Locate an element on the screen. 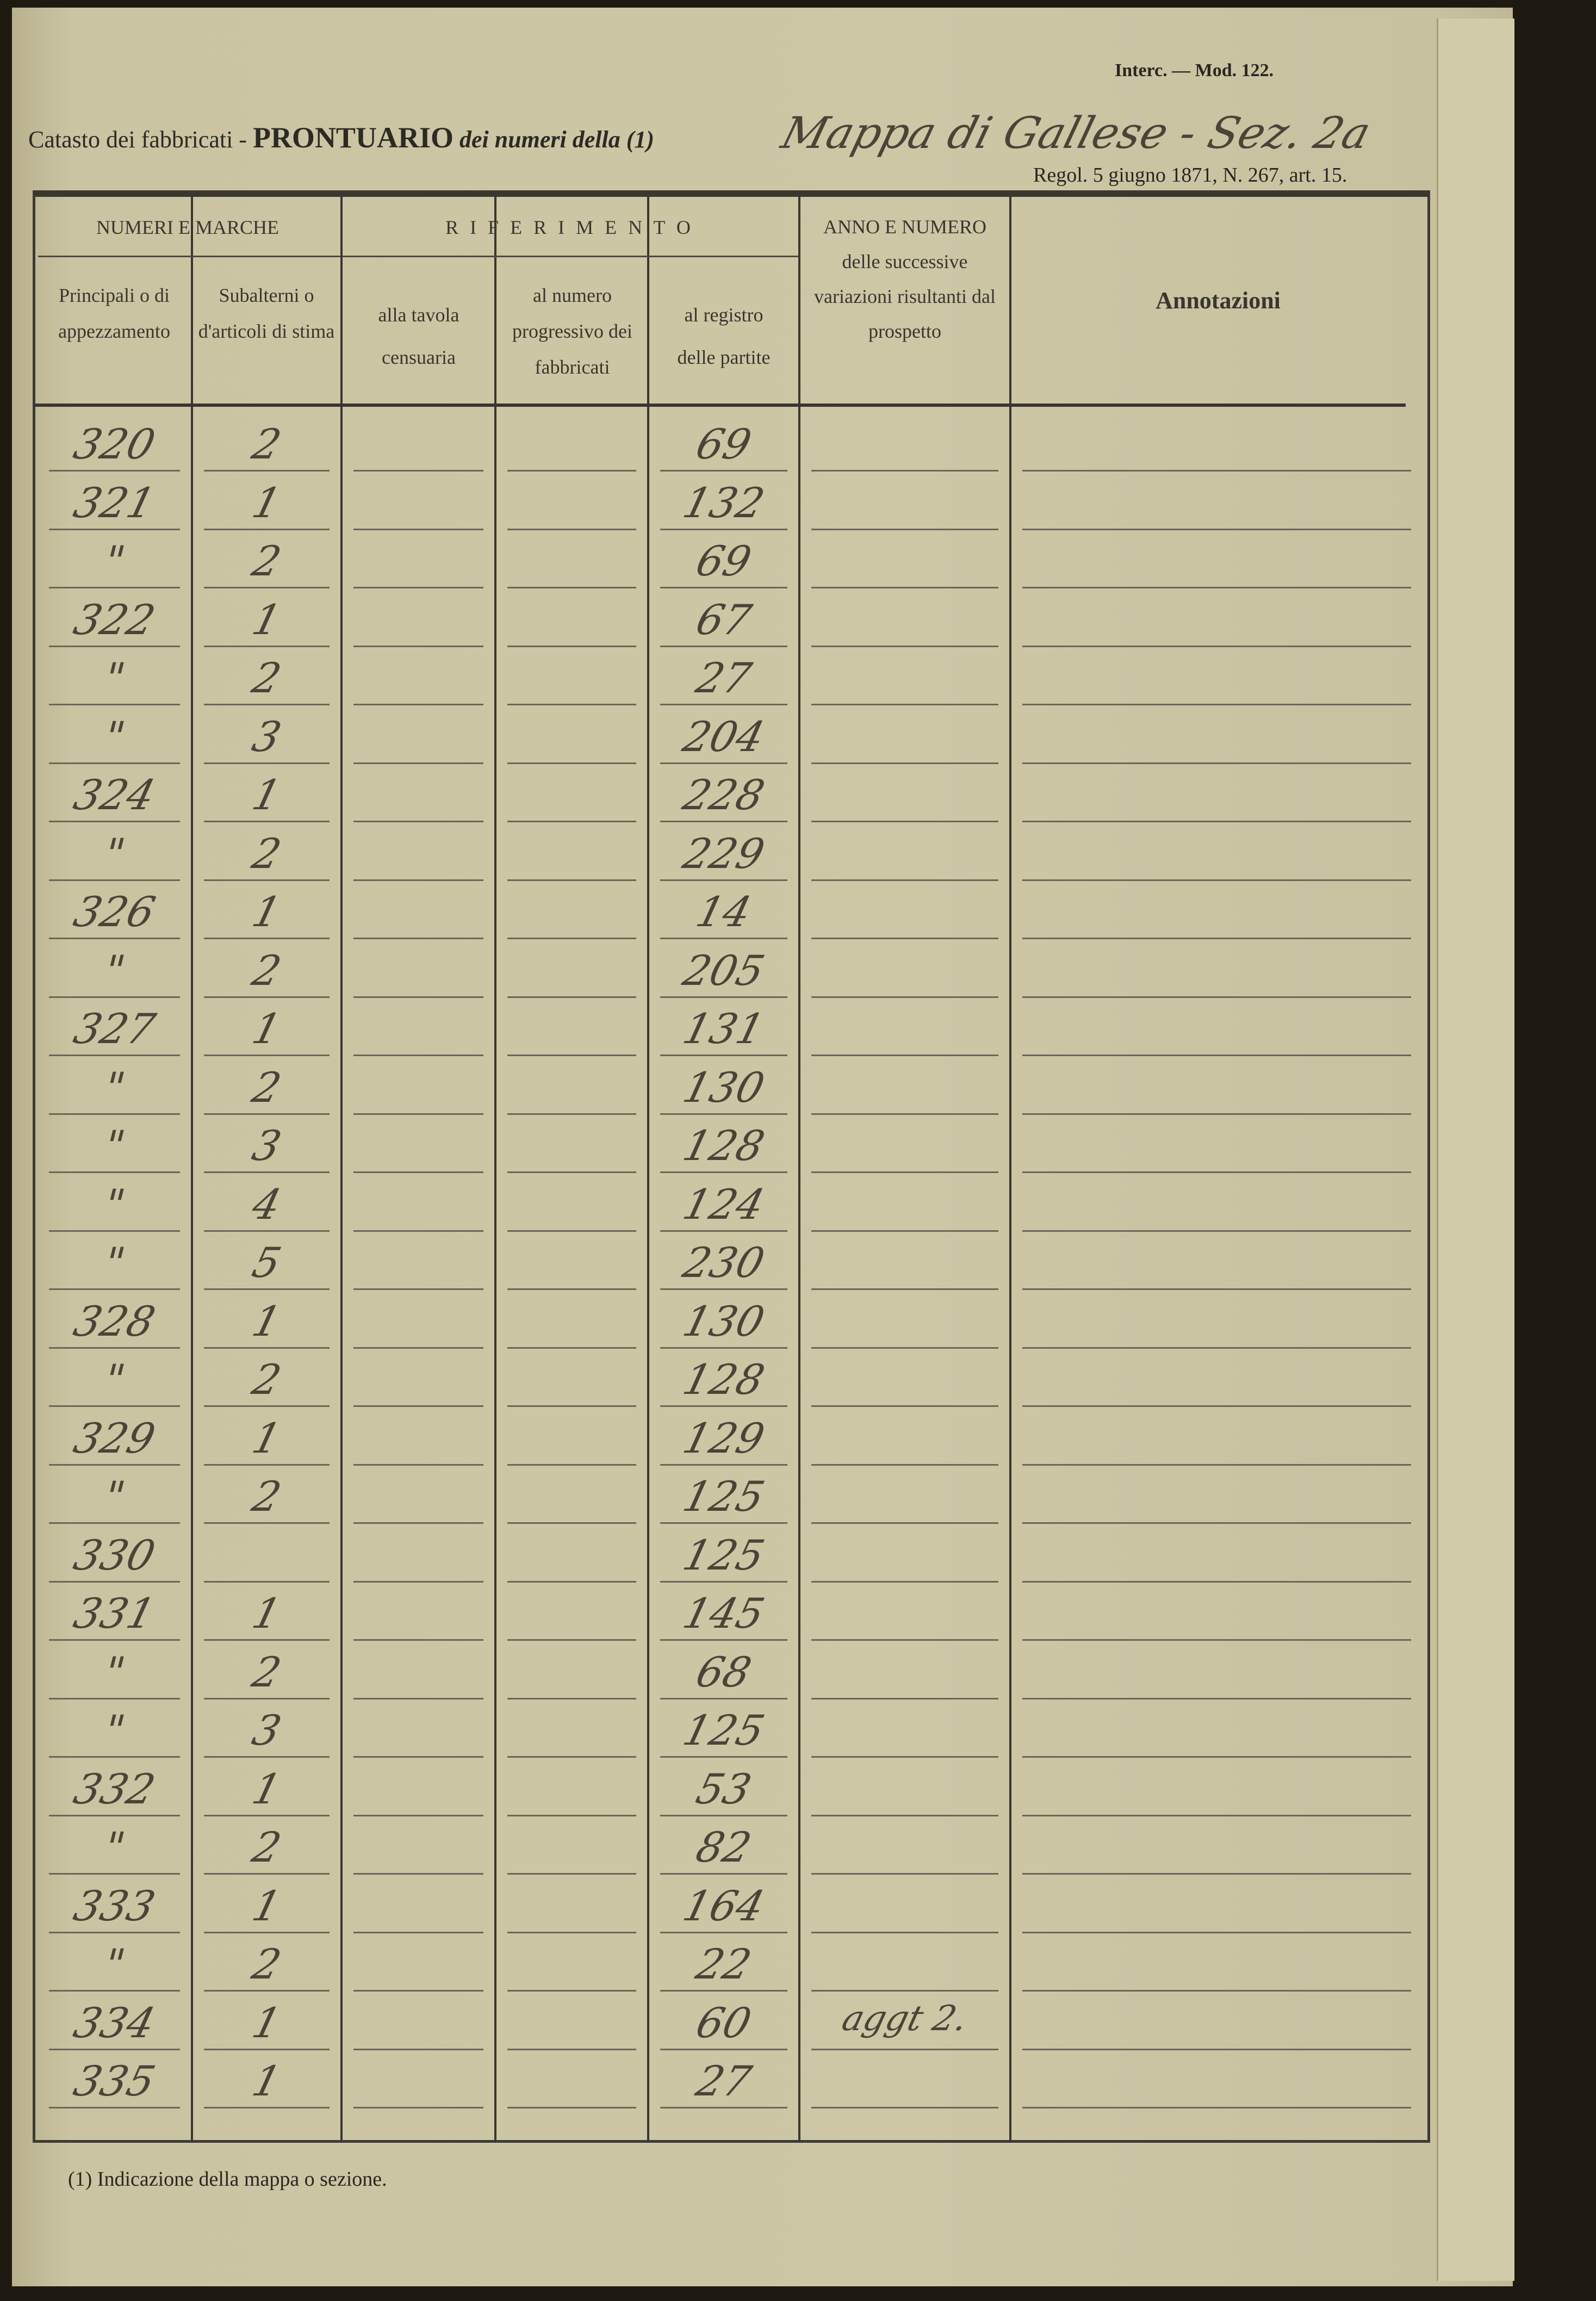 This screenshot has width=1596, height=2301. partita-cell: 205 is located at coordinates (724, 970).